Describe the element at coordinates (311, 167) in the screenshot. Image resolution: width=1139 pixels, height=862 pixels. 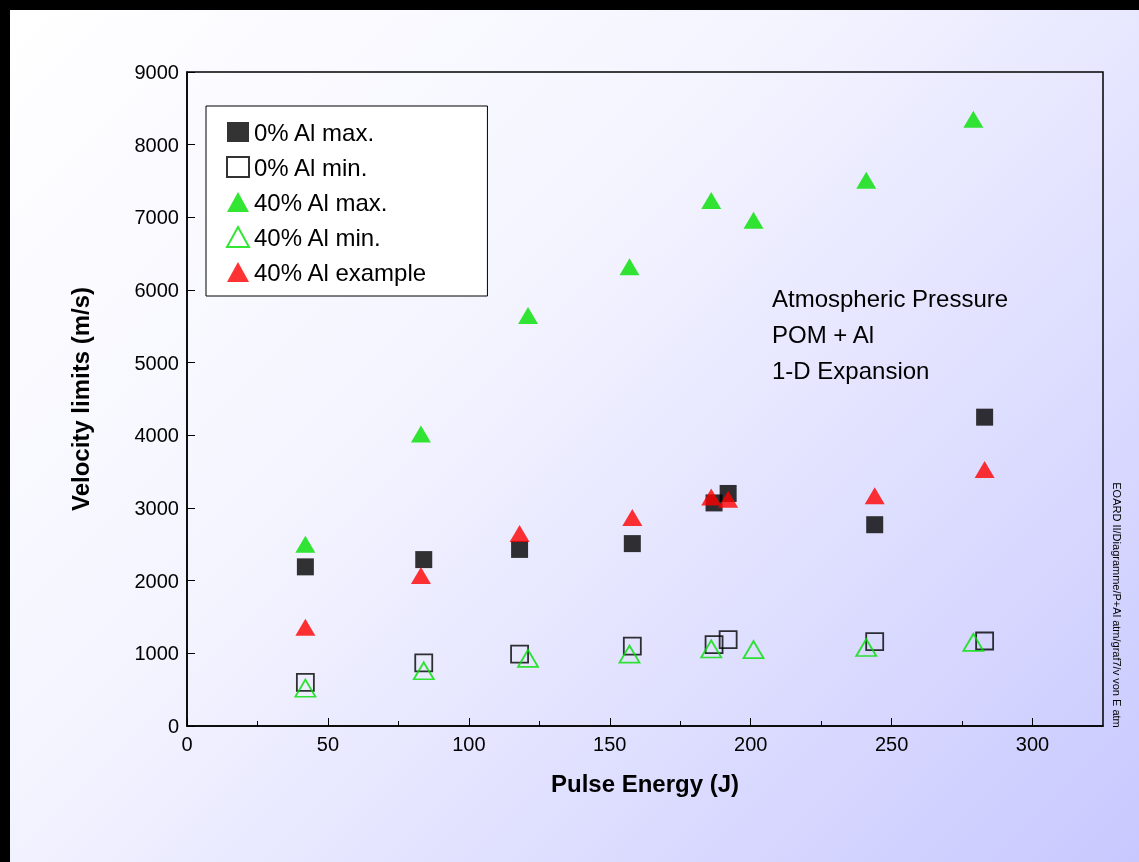
I see `legend-label: 0% Al min.` at that location.